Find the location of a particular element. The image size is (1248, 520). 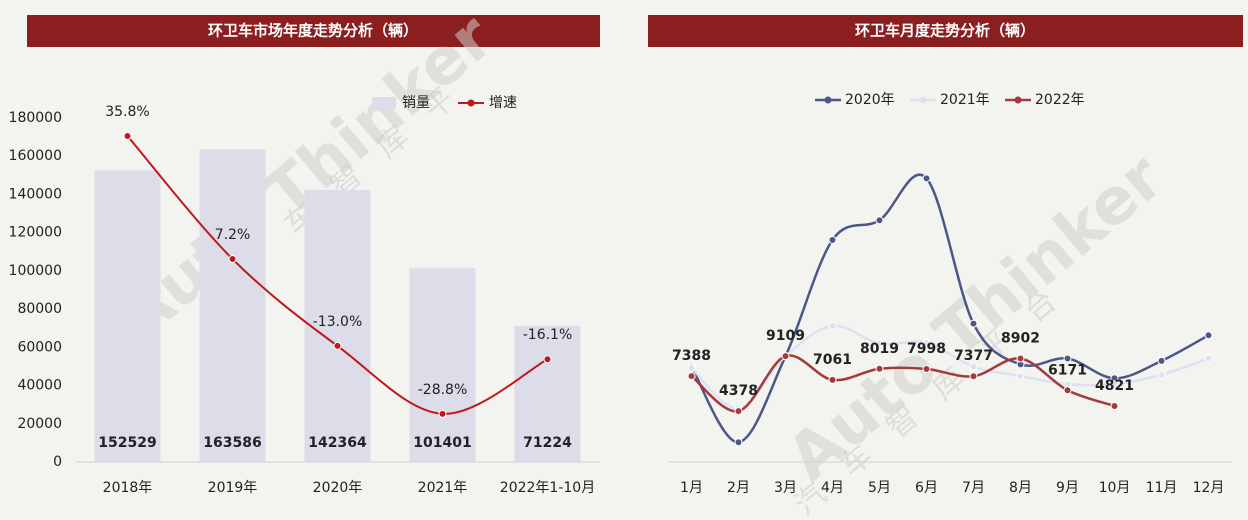

x-tick-label: 2018年 is located at coordinates (128, 488).